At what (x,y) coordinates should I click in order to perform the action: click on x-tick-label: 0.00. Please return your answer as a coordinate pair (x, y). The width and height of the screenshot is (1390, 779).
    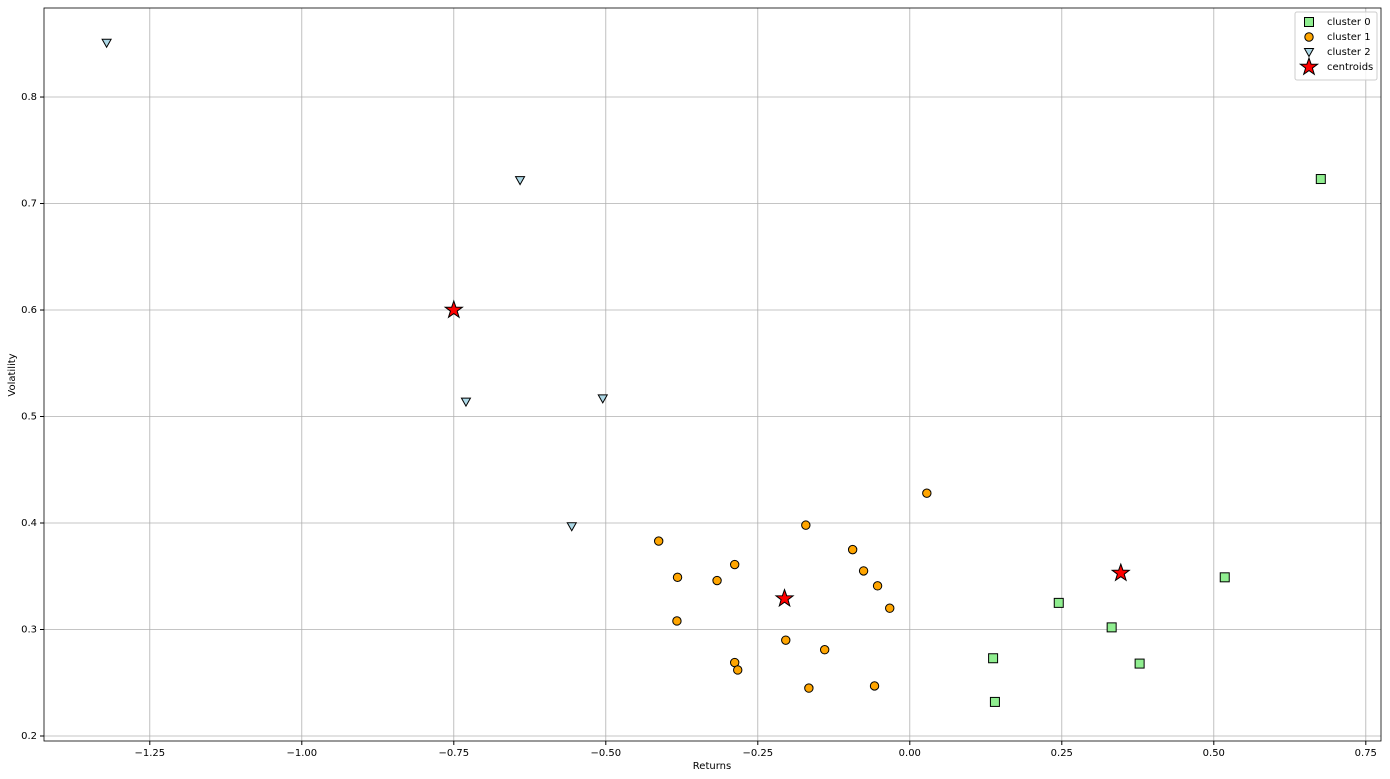
    Looking at the image, I should click on (910, 753).